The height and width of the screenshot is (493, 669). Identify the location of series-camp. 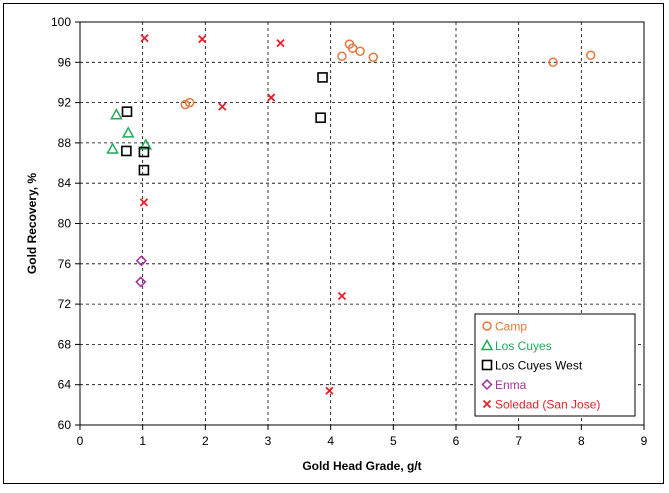
(388, 74).